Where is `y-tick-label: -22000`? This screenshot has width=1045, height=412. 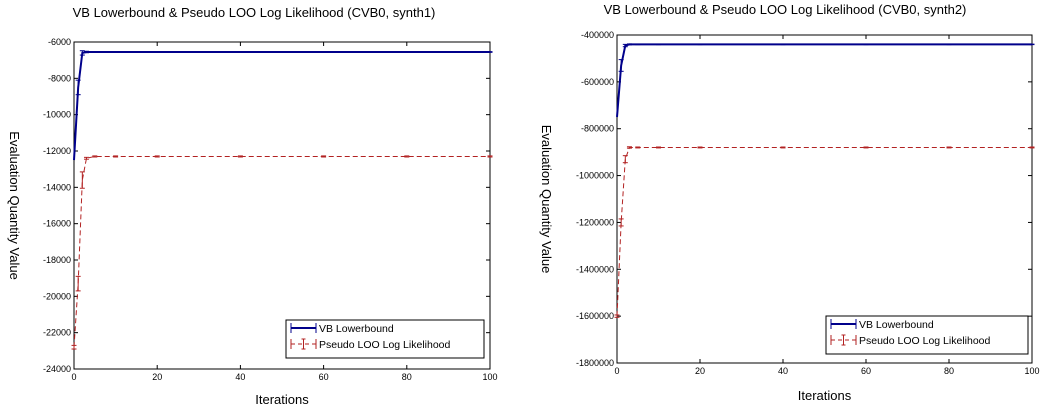 y-tick-label: -22000 is located at coordinates (57, 333).